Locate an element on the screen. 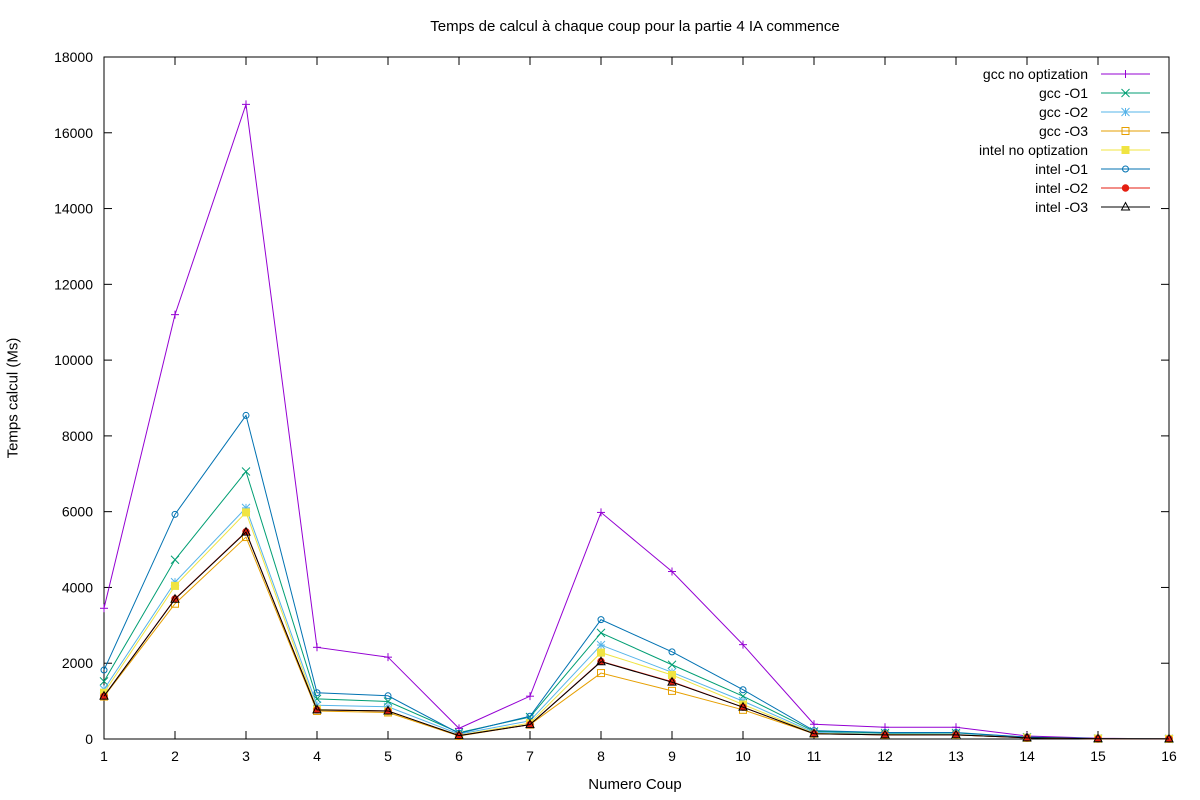 This screenshot has height=800, width=1200. x-tick-label: 13 is located at coordinates (956, 756).